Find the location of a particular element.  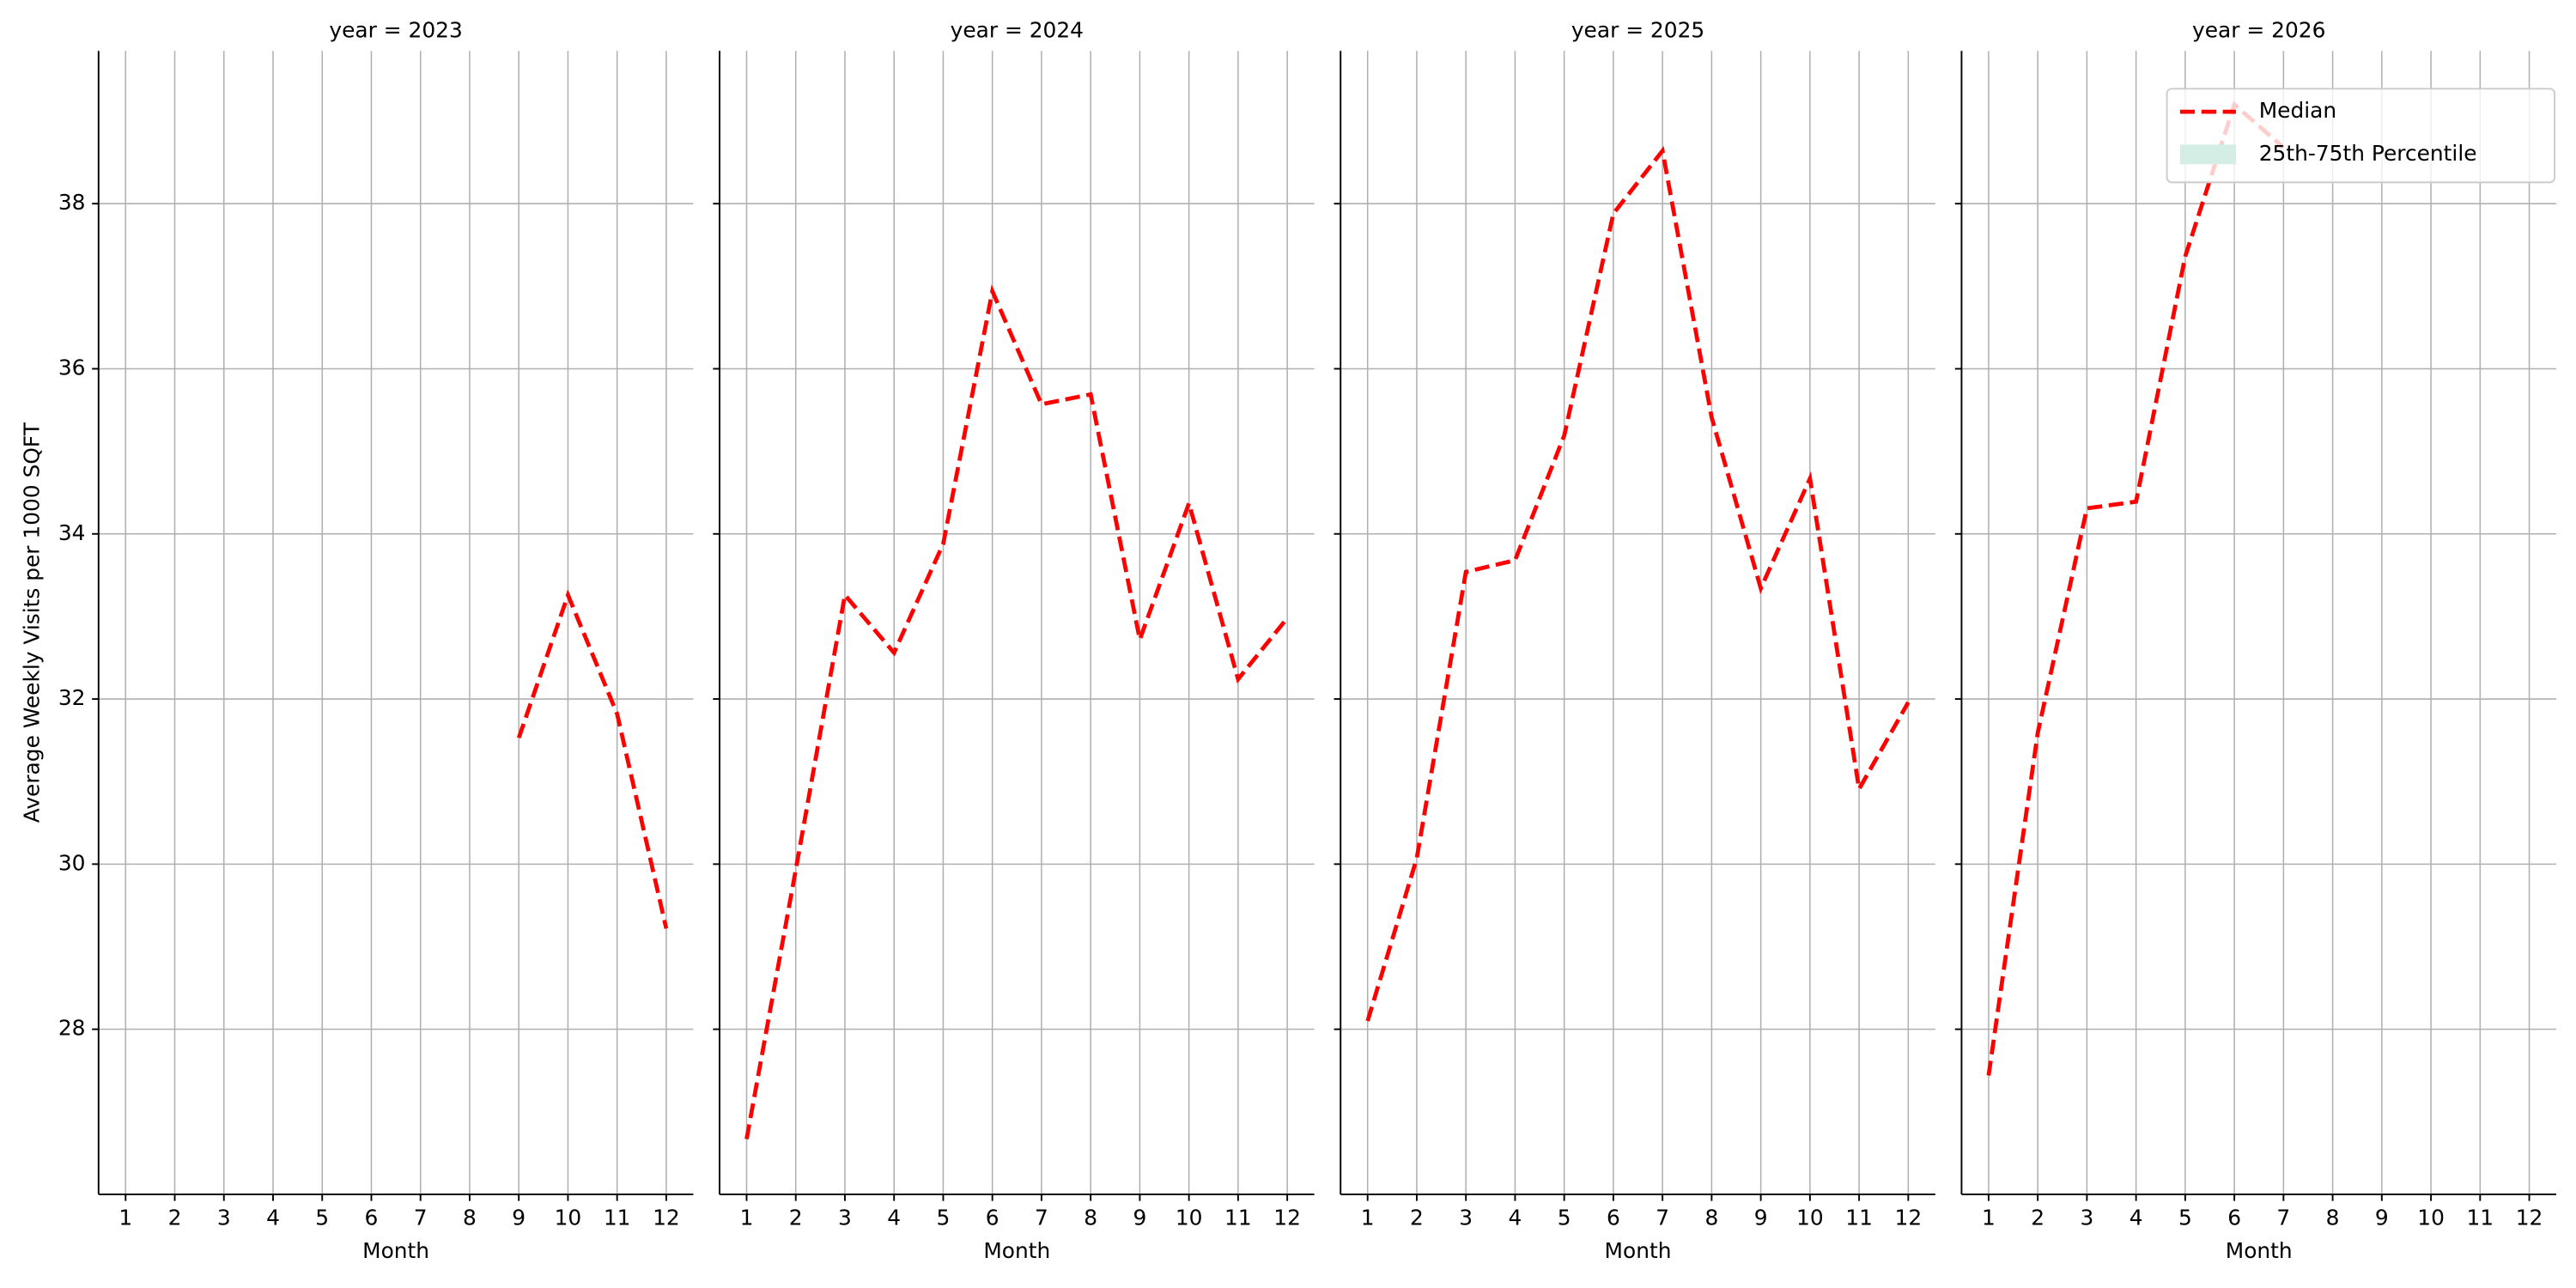

legend: Median 25th-75th Percentile is located at coordinates (2361, 136).